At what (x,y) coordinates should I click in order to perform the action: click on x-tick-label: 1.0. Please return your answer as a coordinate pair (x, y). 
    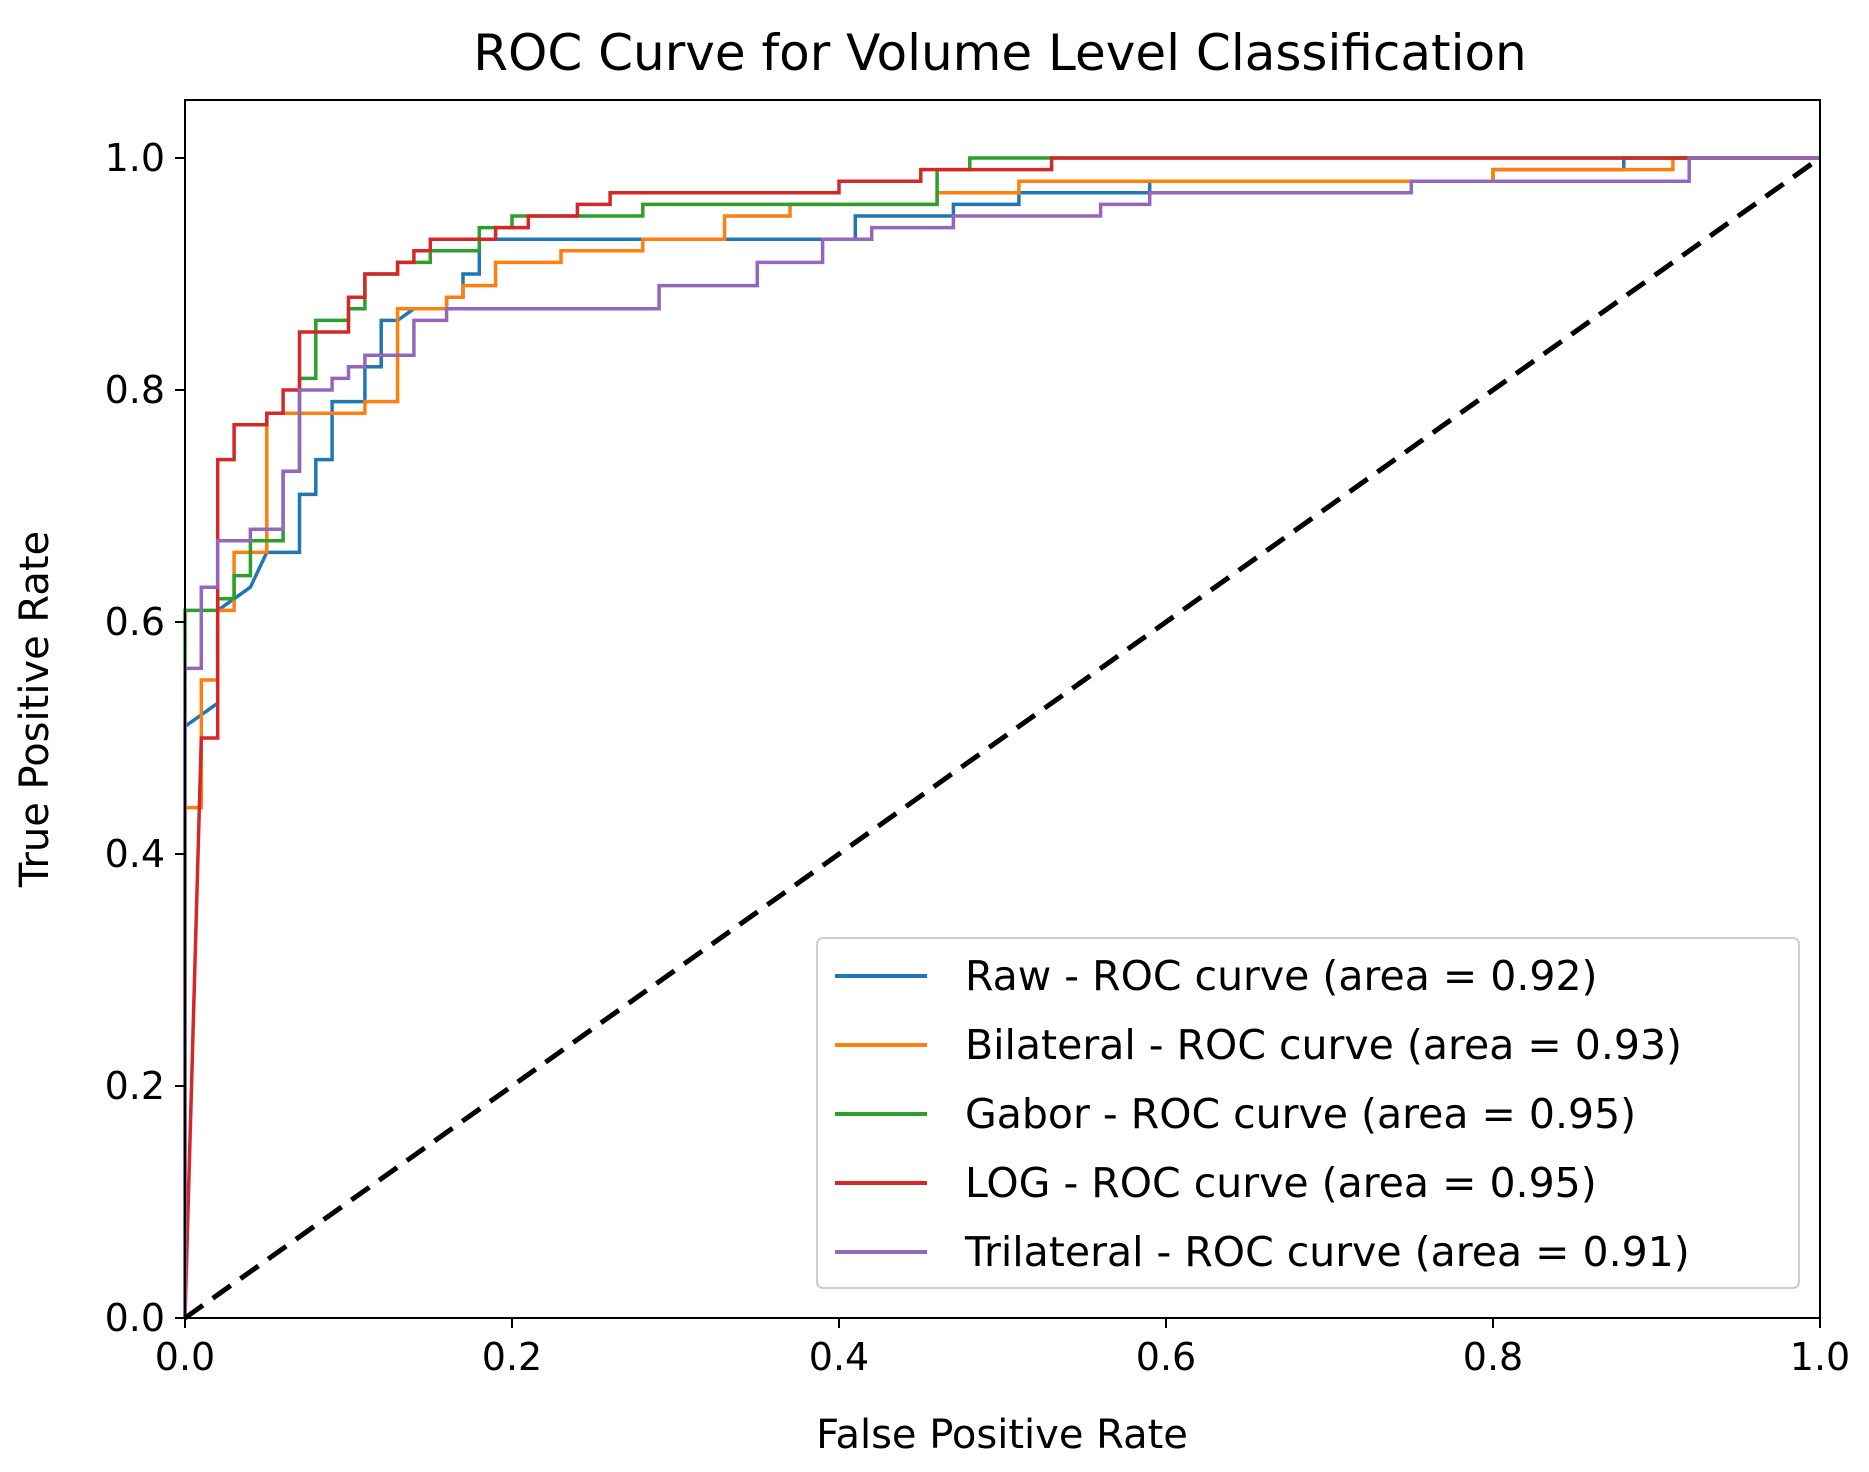
    Looking at the image, I should click on (1820, 1357).